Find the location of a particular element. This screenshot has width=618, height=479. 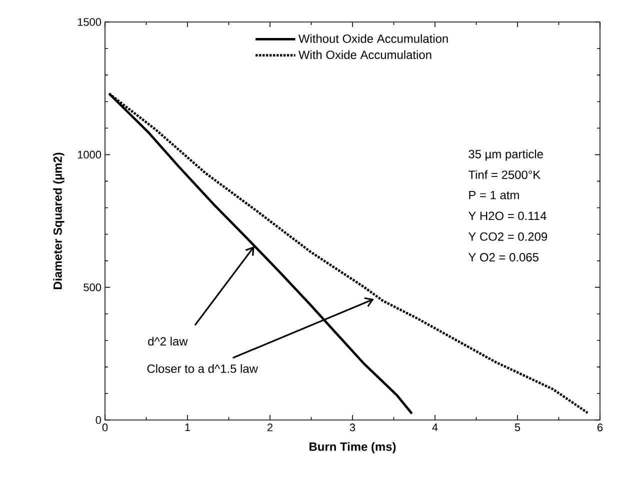

x-tick-label: 5 is located at coordinates (517, 428).